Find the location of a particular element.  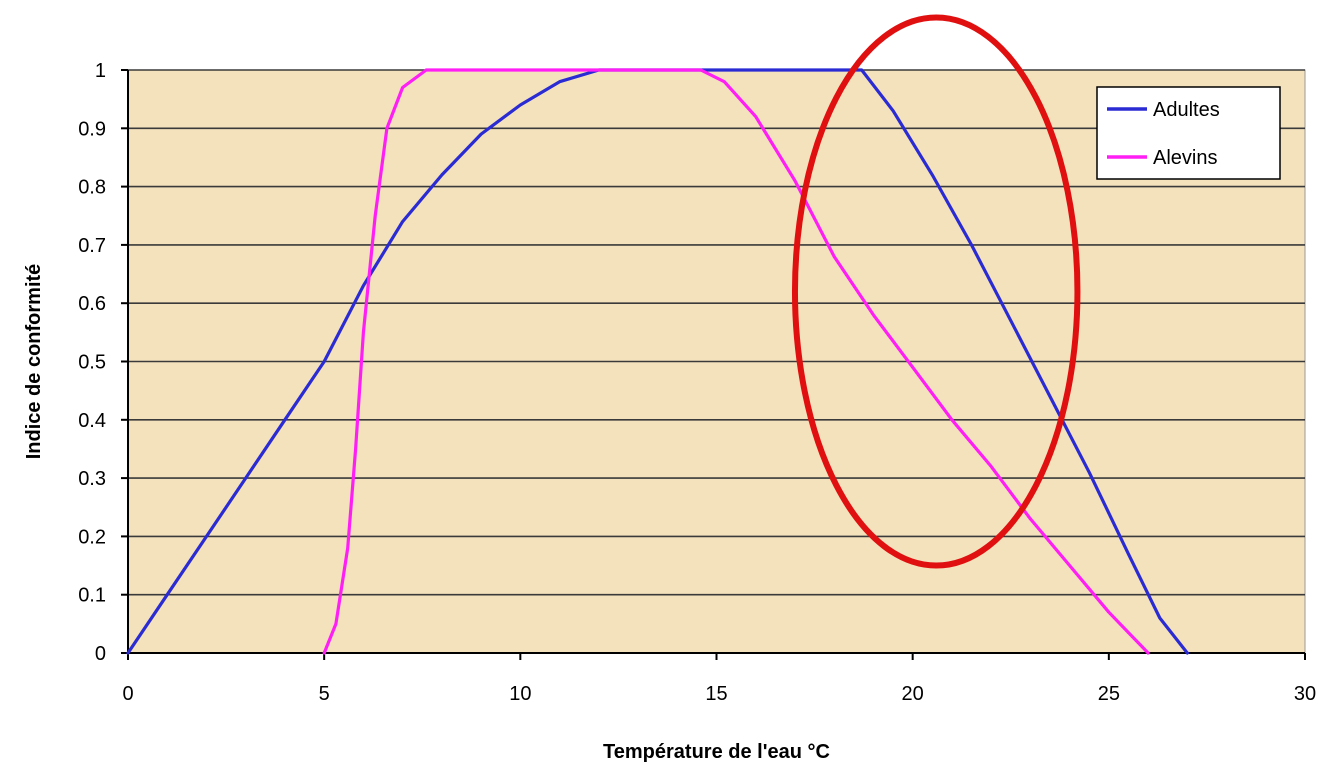

legend-box is located at coordinates (1188, 133).